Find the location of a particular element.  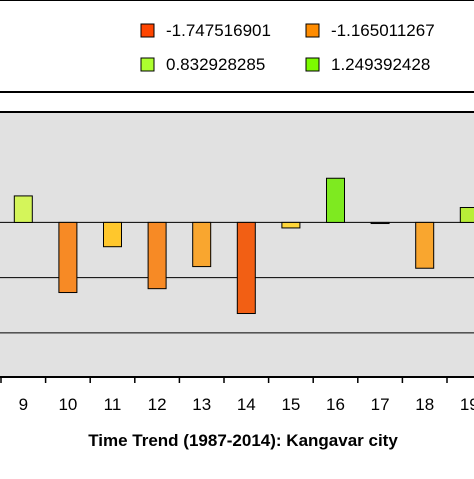

x-tick-label: 19 is located at coordinates (467, 404).